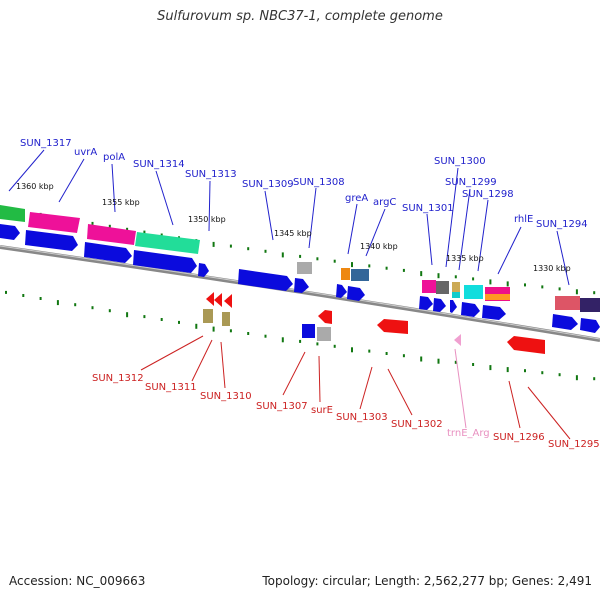 This screenshot has height=600, width=600. Describe the element at coordinates (226, 396) in the screenshot. I see `gene-label: SUN_1310` at that location.